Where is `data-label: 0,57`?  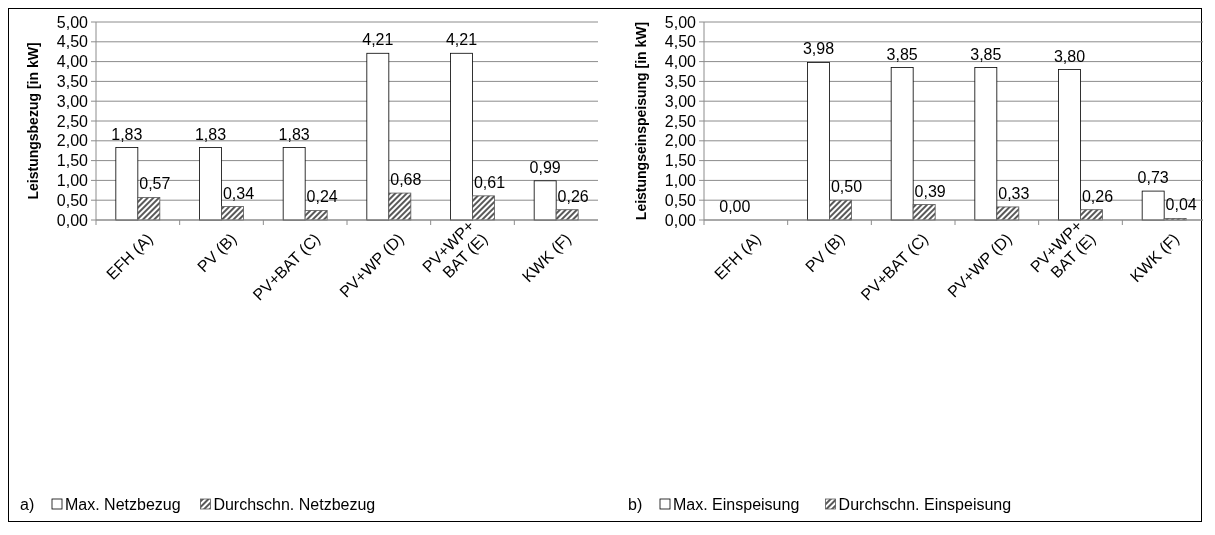 data-label: 0,57 is located at coordinates (155, 184).